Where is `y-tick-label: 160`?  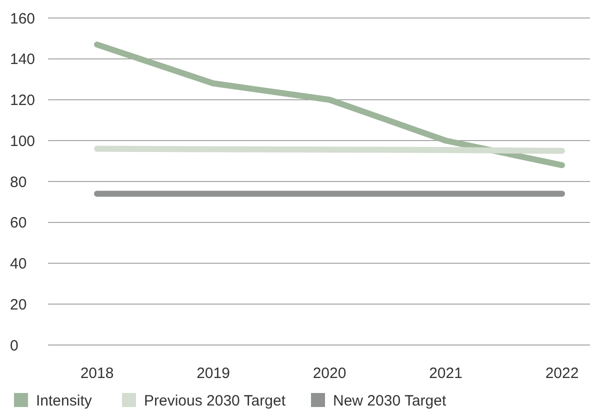
y-tick-label: 160 is located at coordinates (23, 19).